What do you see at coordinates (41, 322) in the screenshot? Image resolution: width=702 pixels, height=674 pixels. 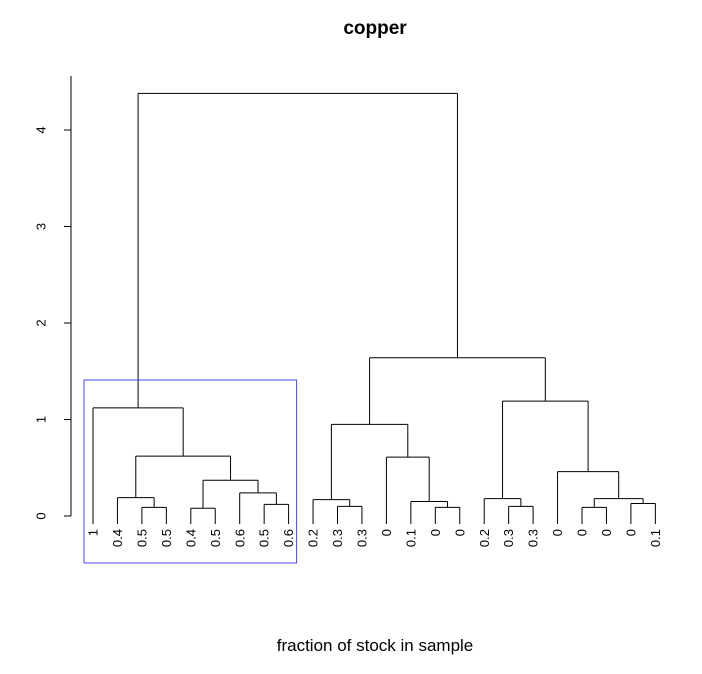 I see `y-tick-label: 2` at bounding box center [41, 322].